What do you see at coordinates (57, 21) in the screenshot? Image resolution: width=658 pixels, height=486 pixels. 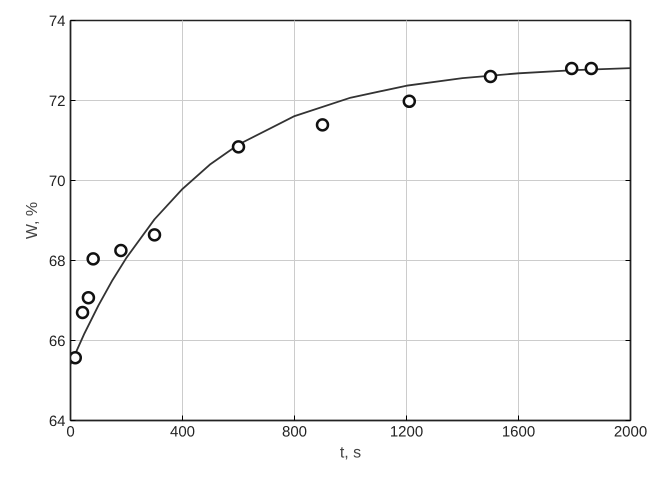 I see `y-tick-label: 74` at bounding box center [57, 21].